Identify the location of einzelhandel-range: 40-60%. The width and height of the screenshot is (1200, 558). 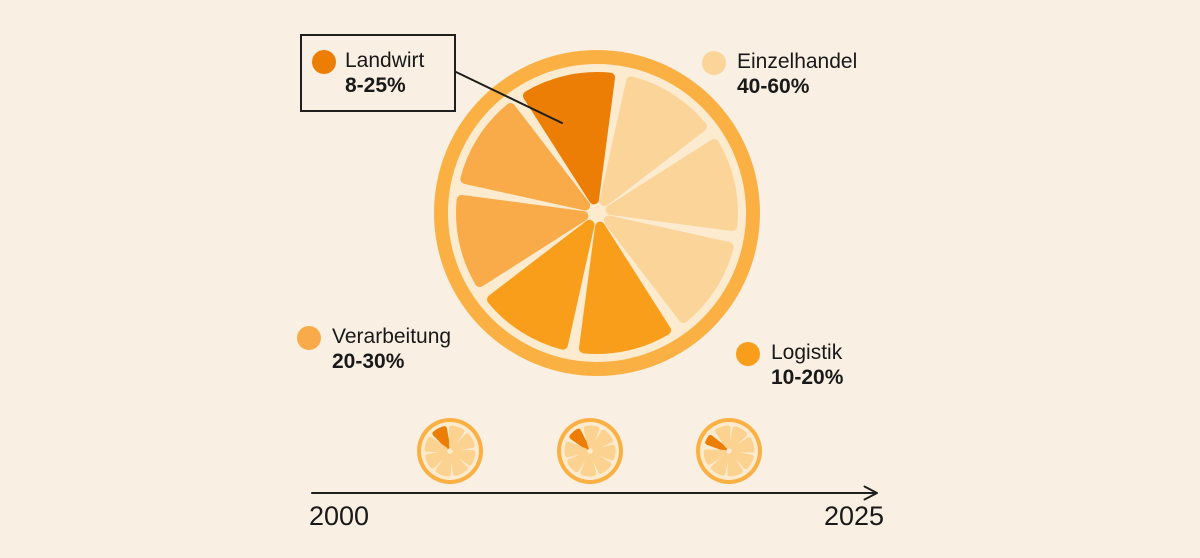
(773, 86).